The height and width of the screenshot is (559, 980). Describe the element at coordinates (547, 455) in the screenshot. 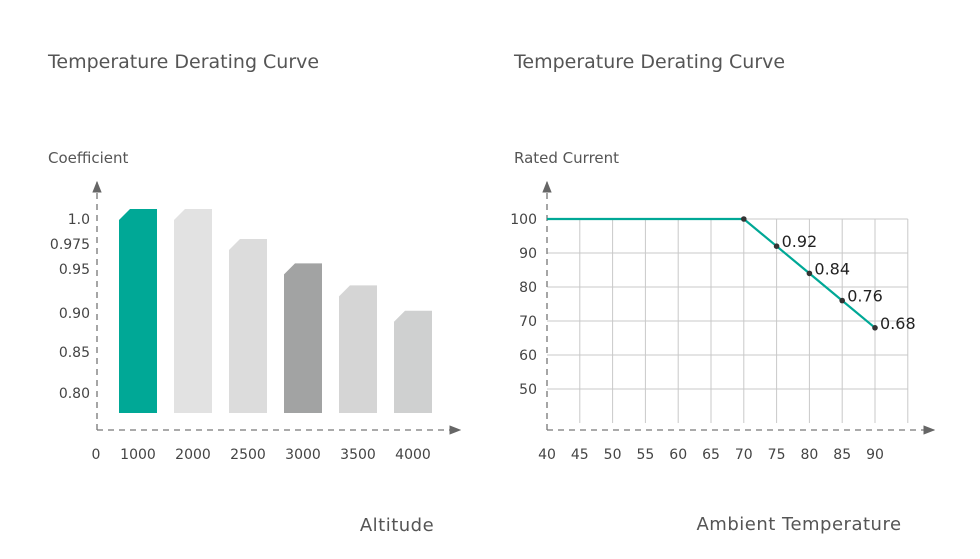

I see `line-chart-x-tick-label: 40` at that location.